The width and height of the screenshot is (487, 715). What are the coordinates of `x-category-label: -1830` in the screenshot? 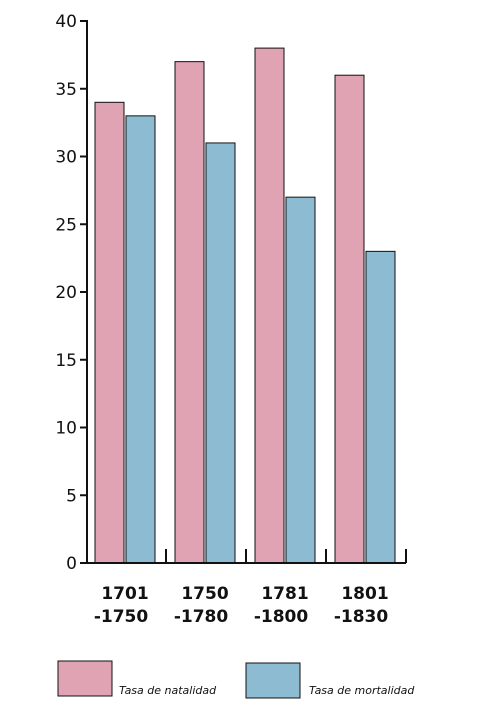 It's located at (361, 617).